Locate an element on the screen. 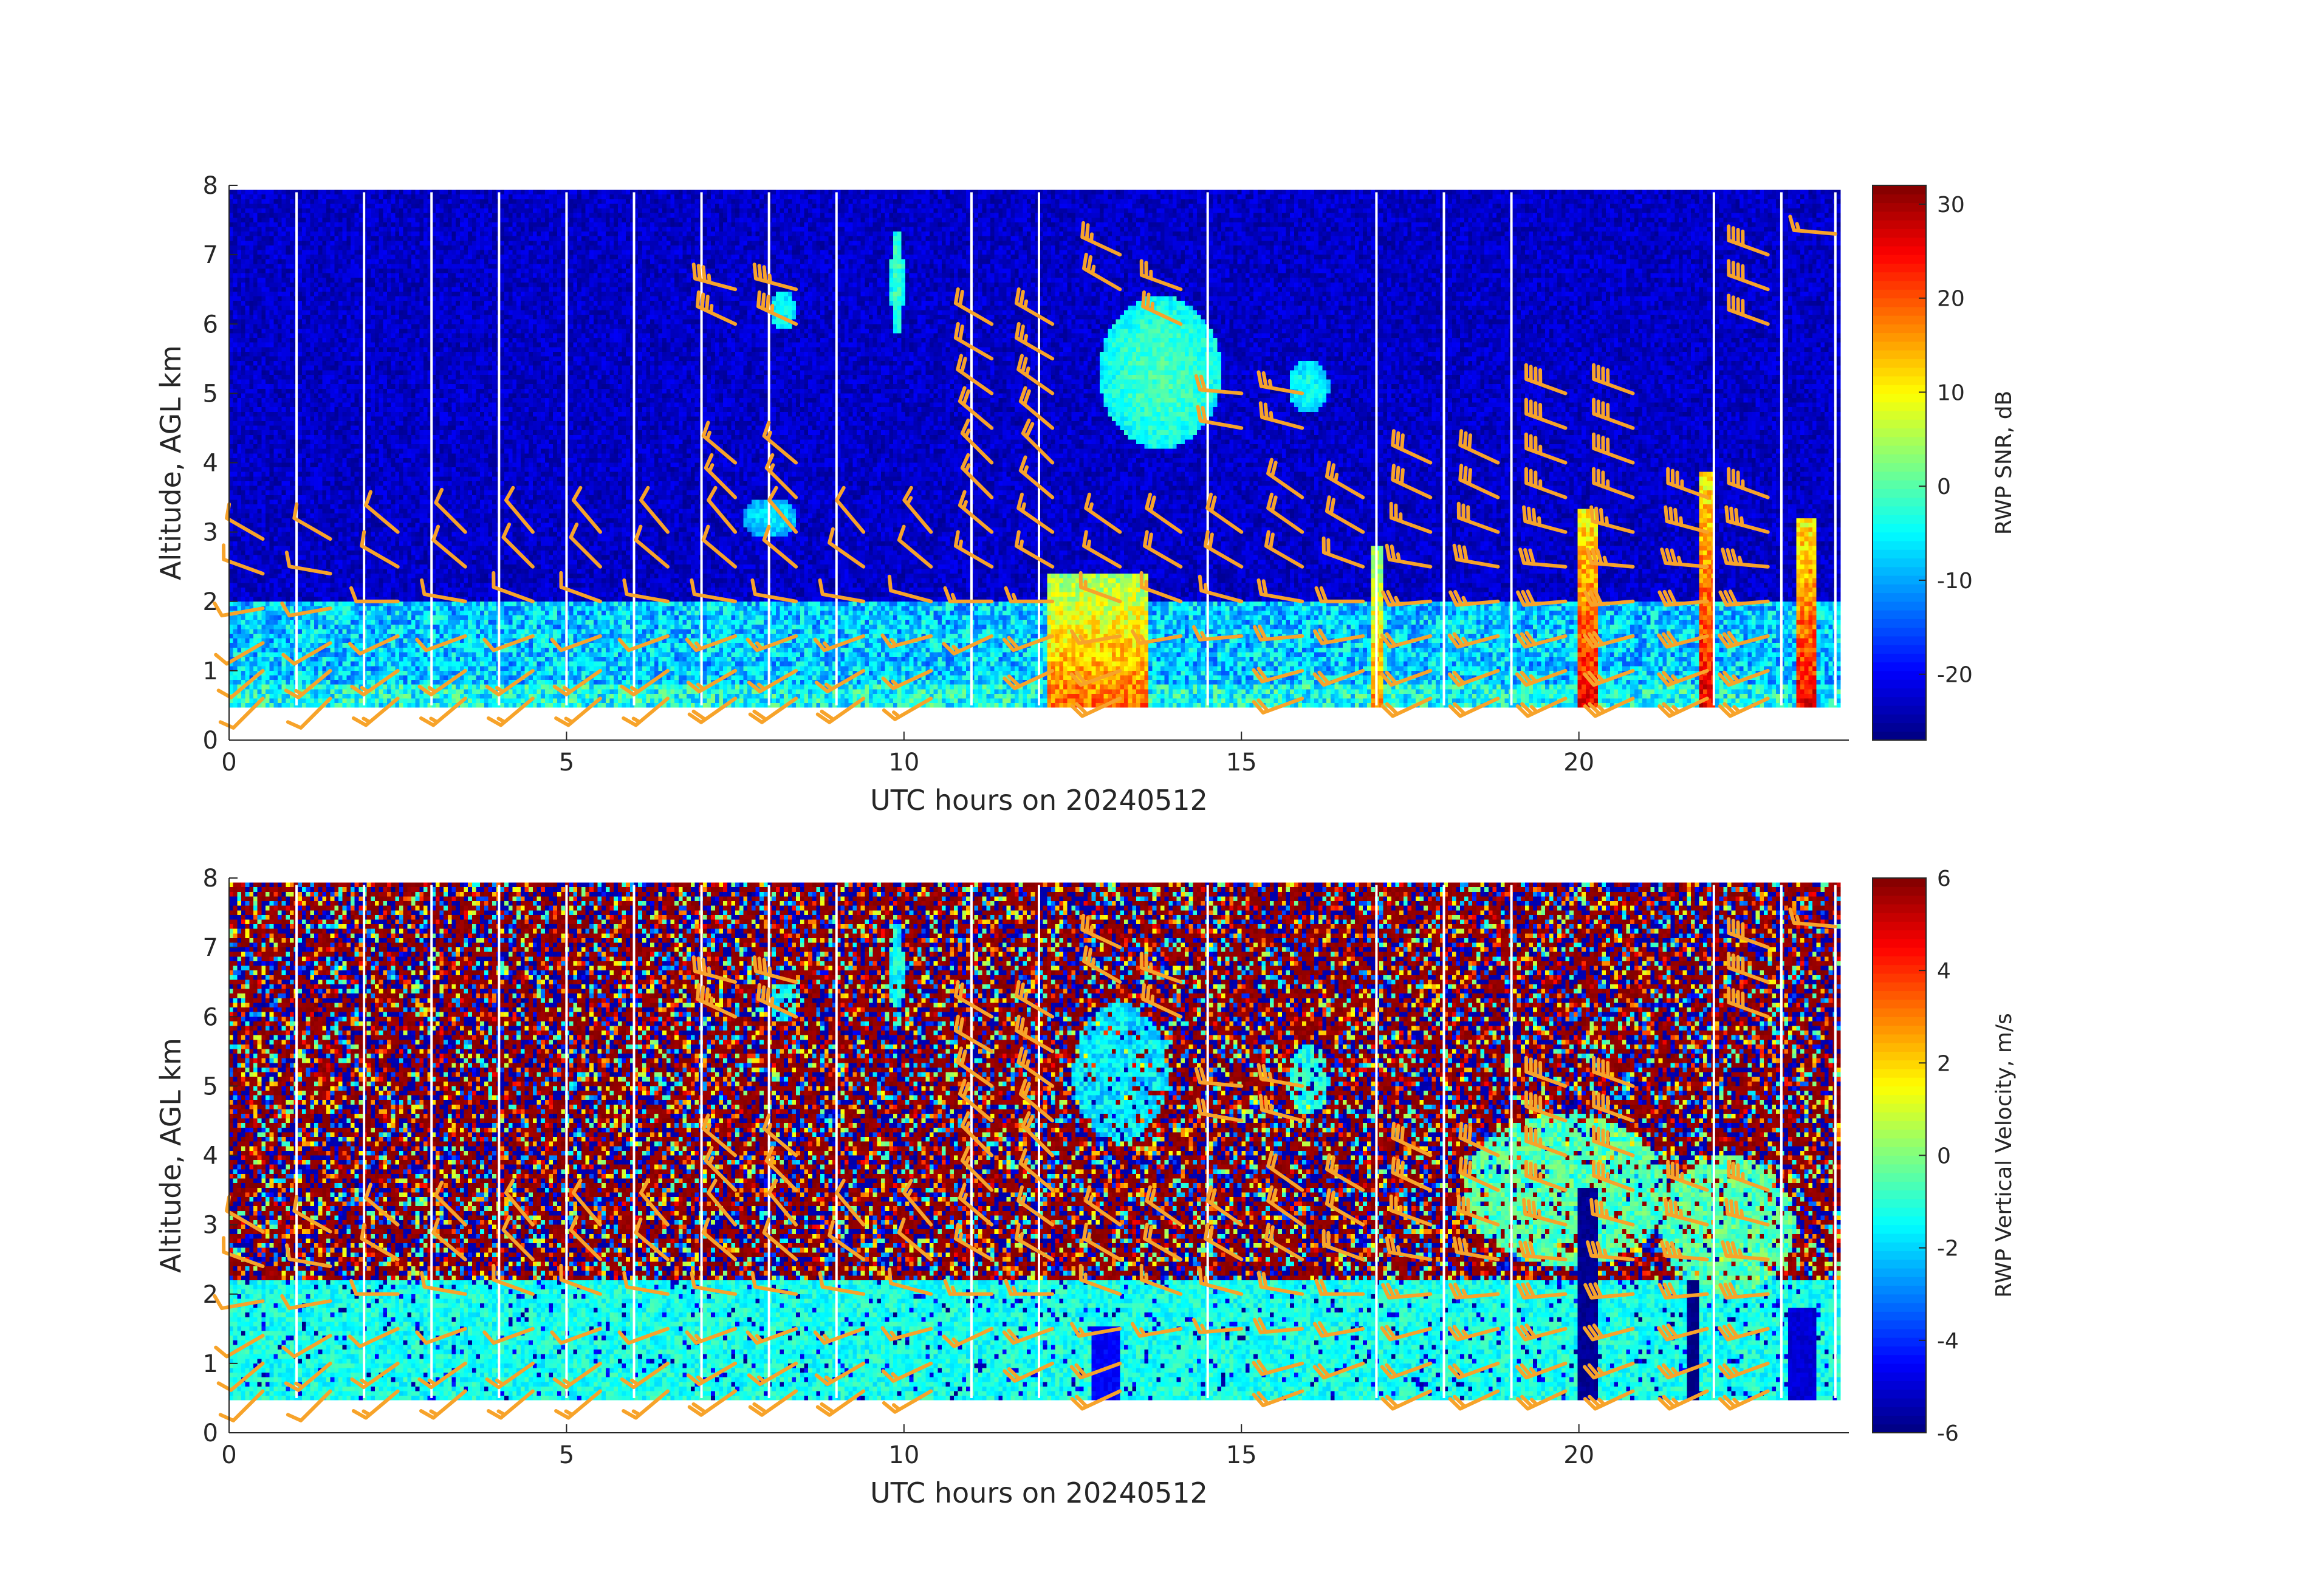  y-tick-label: 5 is located at coordinates (210, 1086).